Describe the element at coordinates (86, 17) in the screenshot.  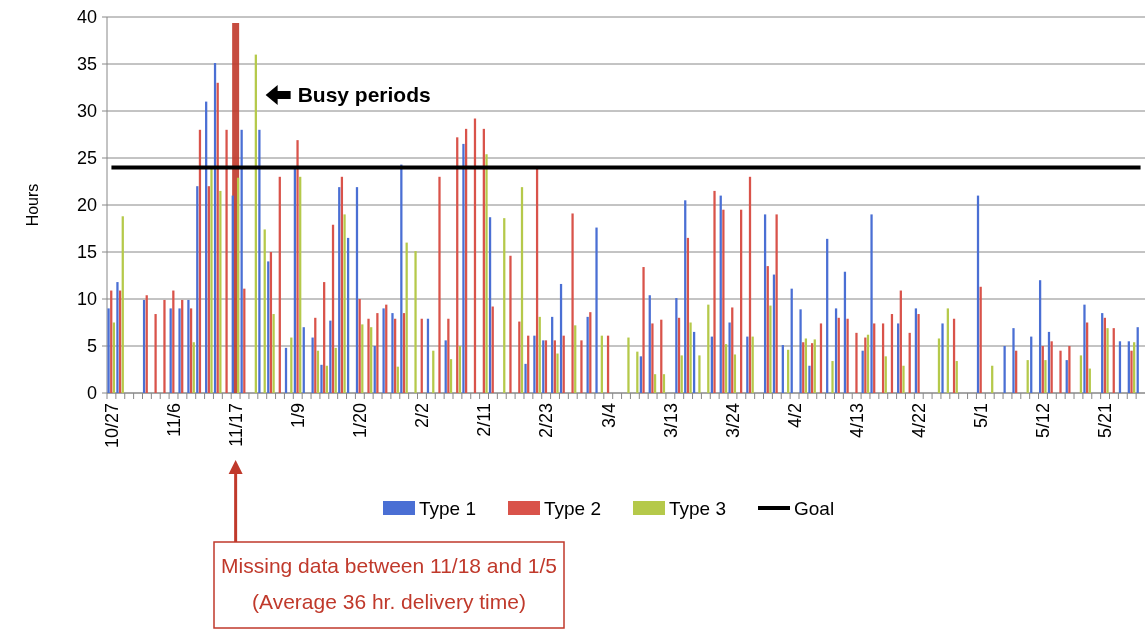
I see `y-tick-label: 40` at that location.